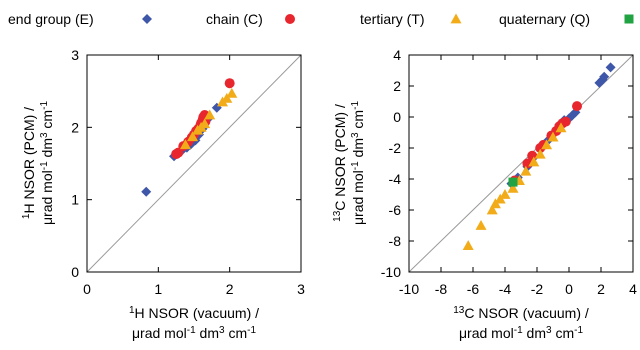 The width and height of the screenshot is (640, 350). I want to click on series-circle, so click(203, 119).